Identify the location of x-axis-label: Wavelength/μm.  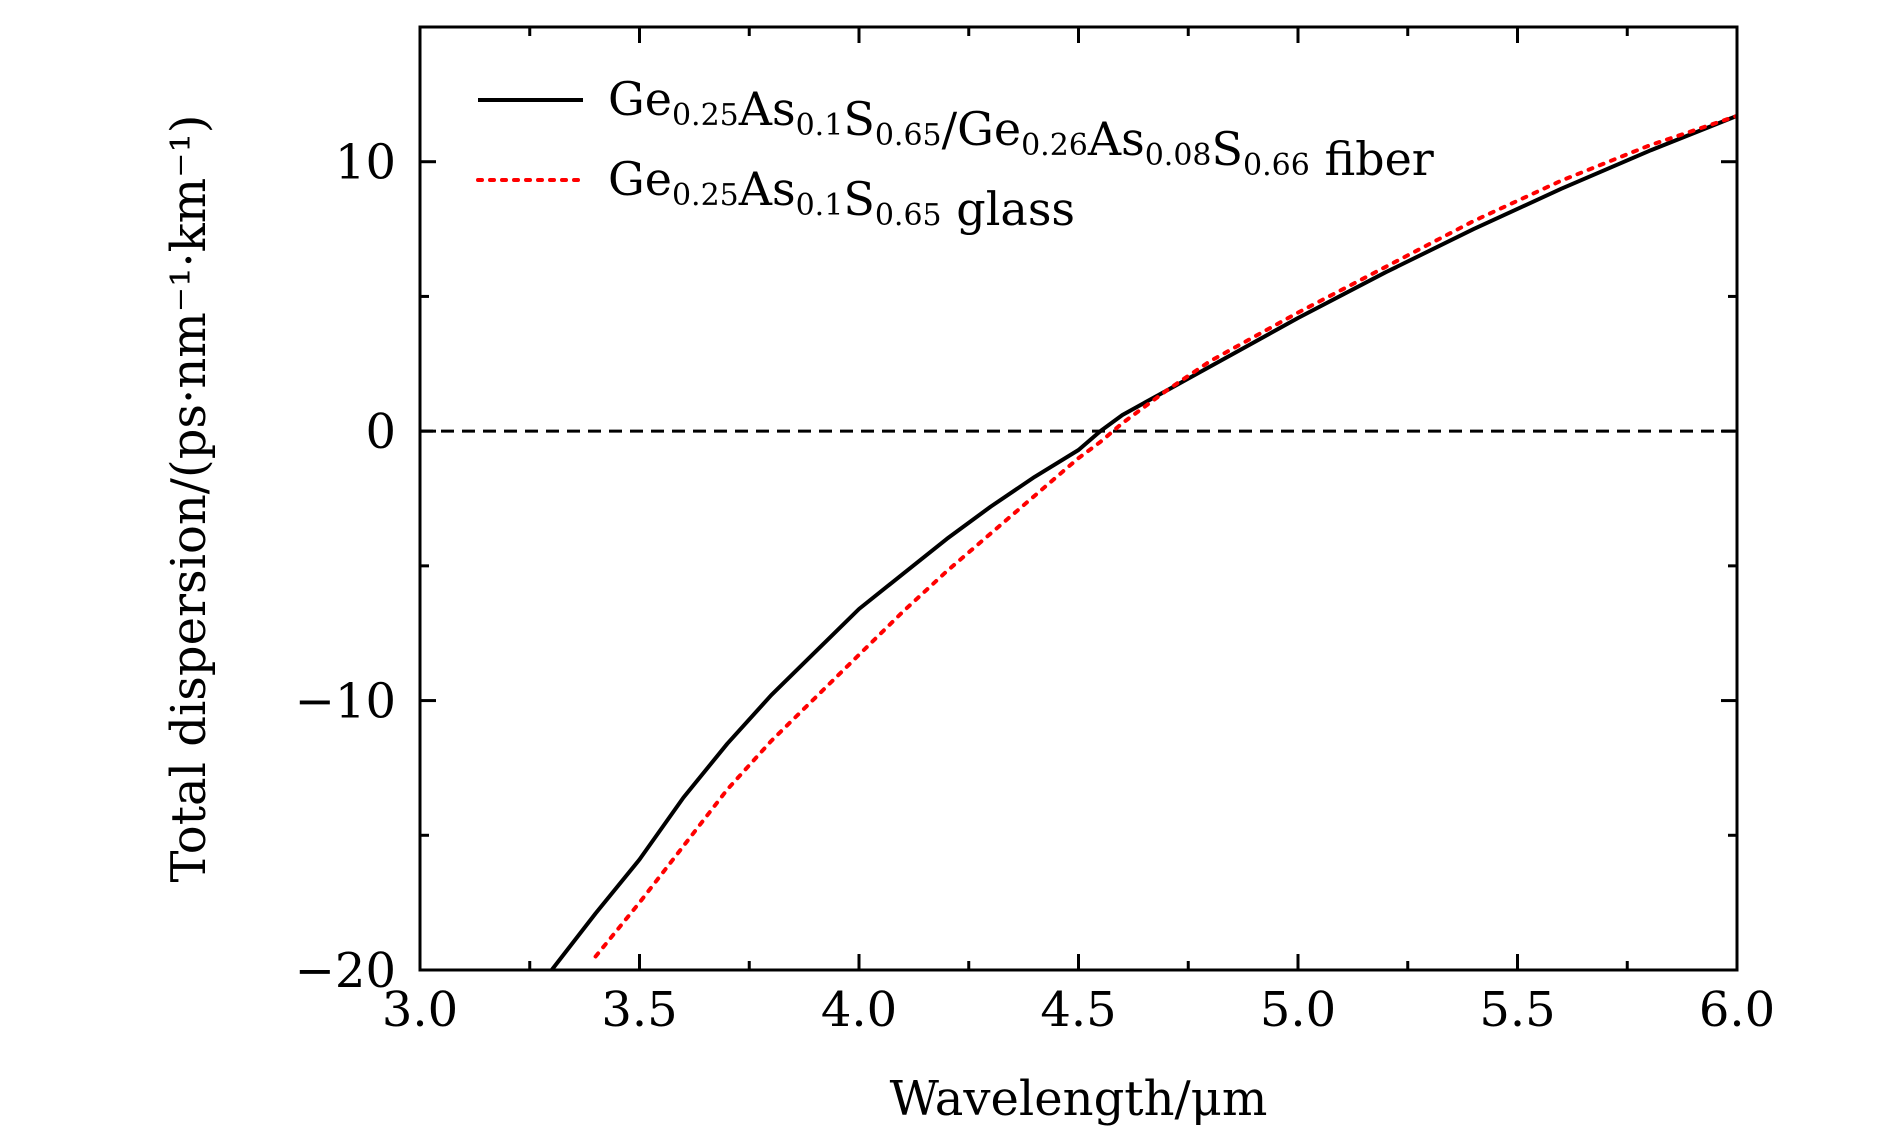
(1079, 1099).